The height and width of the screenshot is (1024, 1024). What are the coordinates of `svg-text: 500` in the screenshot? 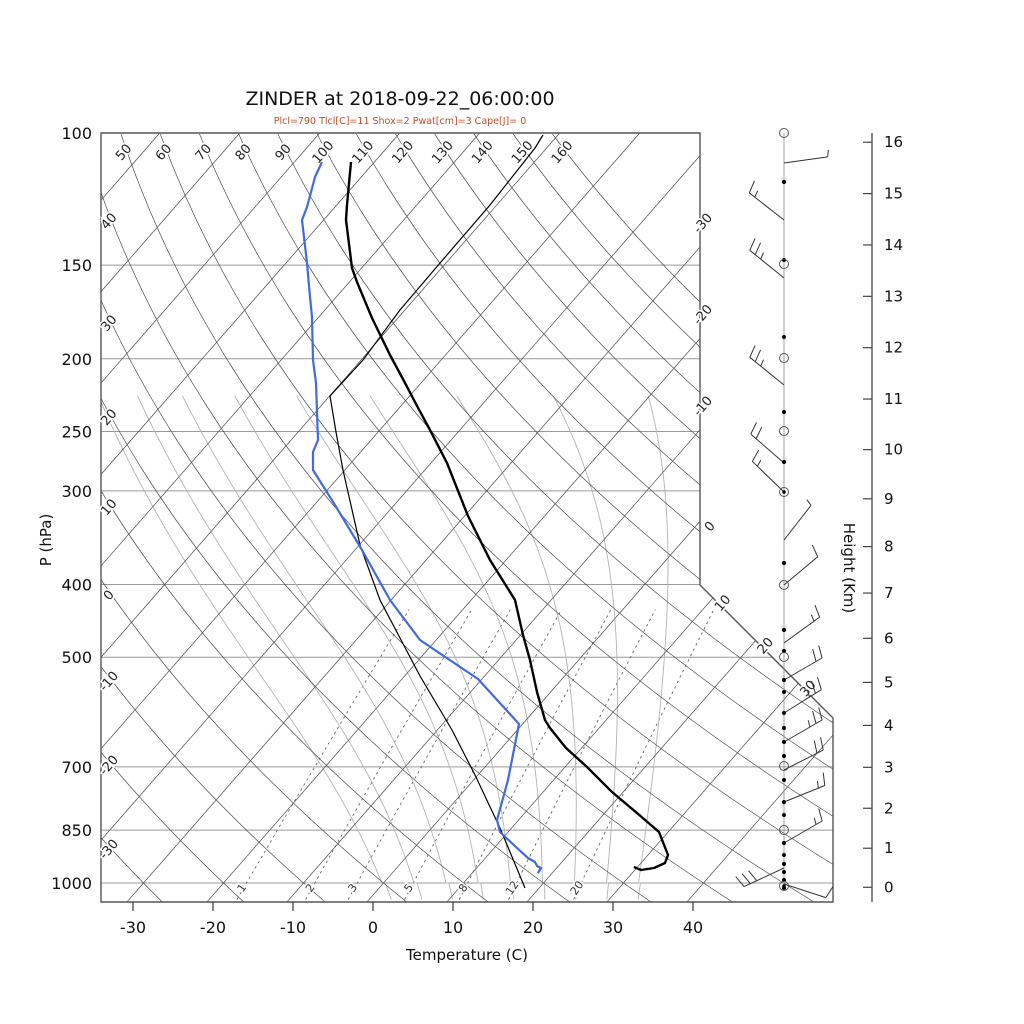 It's located at (76, 657).